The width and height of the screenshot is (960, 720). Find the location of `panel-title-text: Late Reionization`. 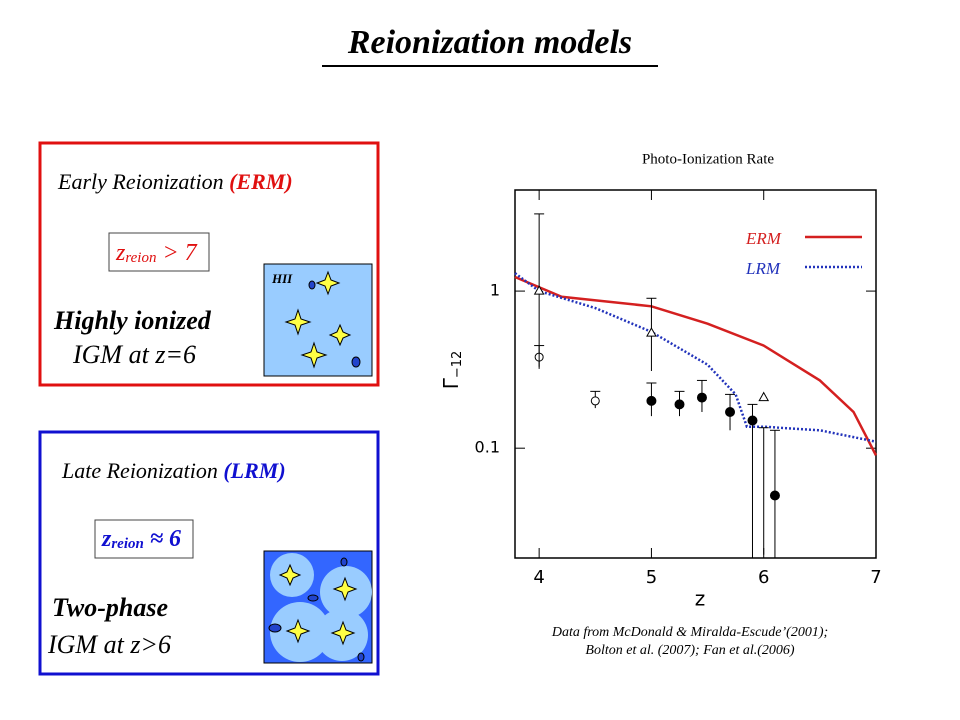

panel-title-text: Late Reionization is located at coordinates (142, 470).